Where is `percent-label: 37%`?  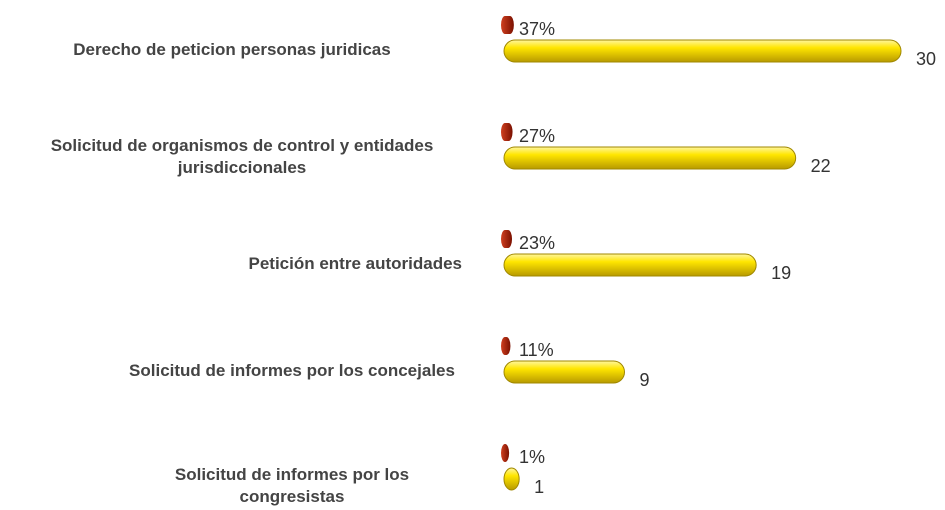
percent-label: 37% is located at coordinates (537, 29).